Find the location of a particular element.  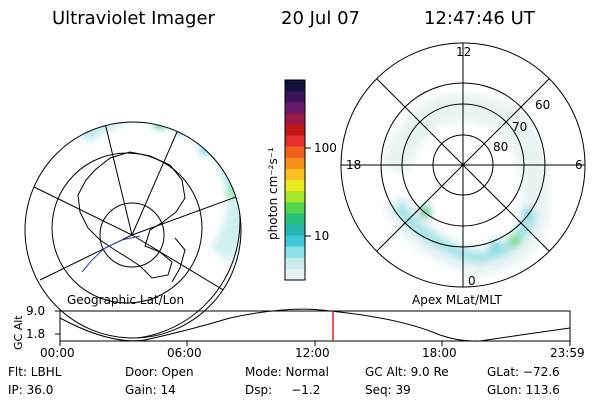

info-dsp: Dsp: −1.2 is located at coordinates (283, 390).